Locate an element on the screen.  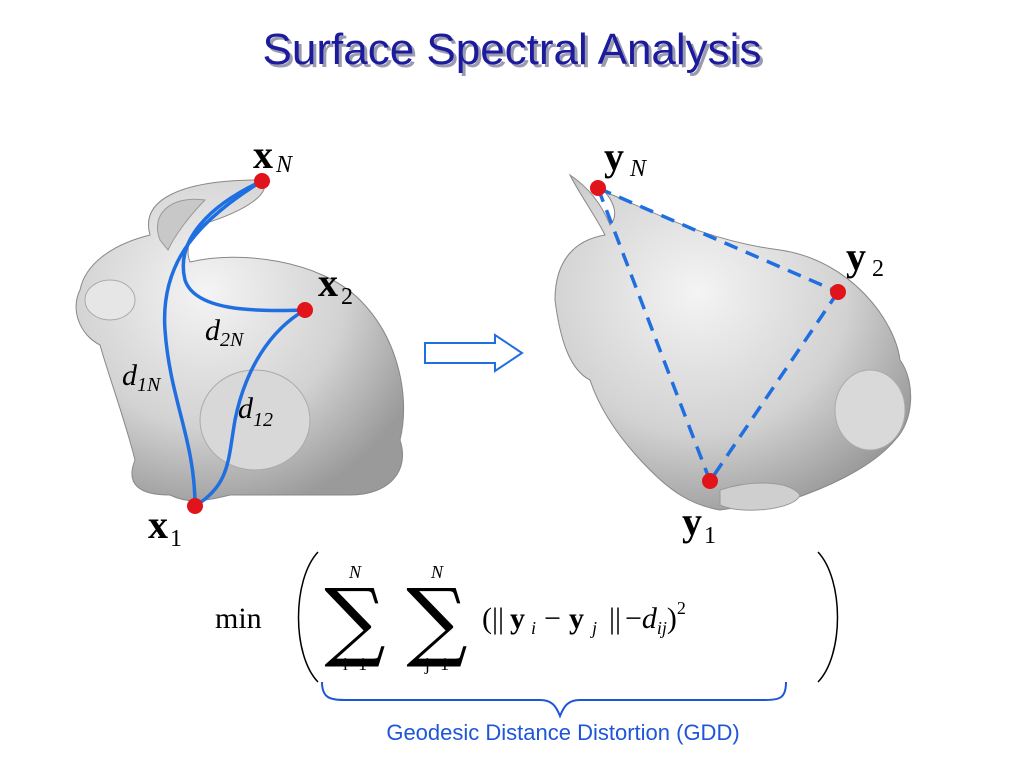
geodesic-paths is located at coordinates (234, 343).